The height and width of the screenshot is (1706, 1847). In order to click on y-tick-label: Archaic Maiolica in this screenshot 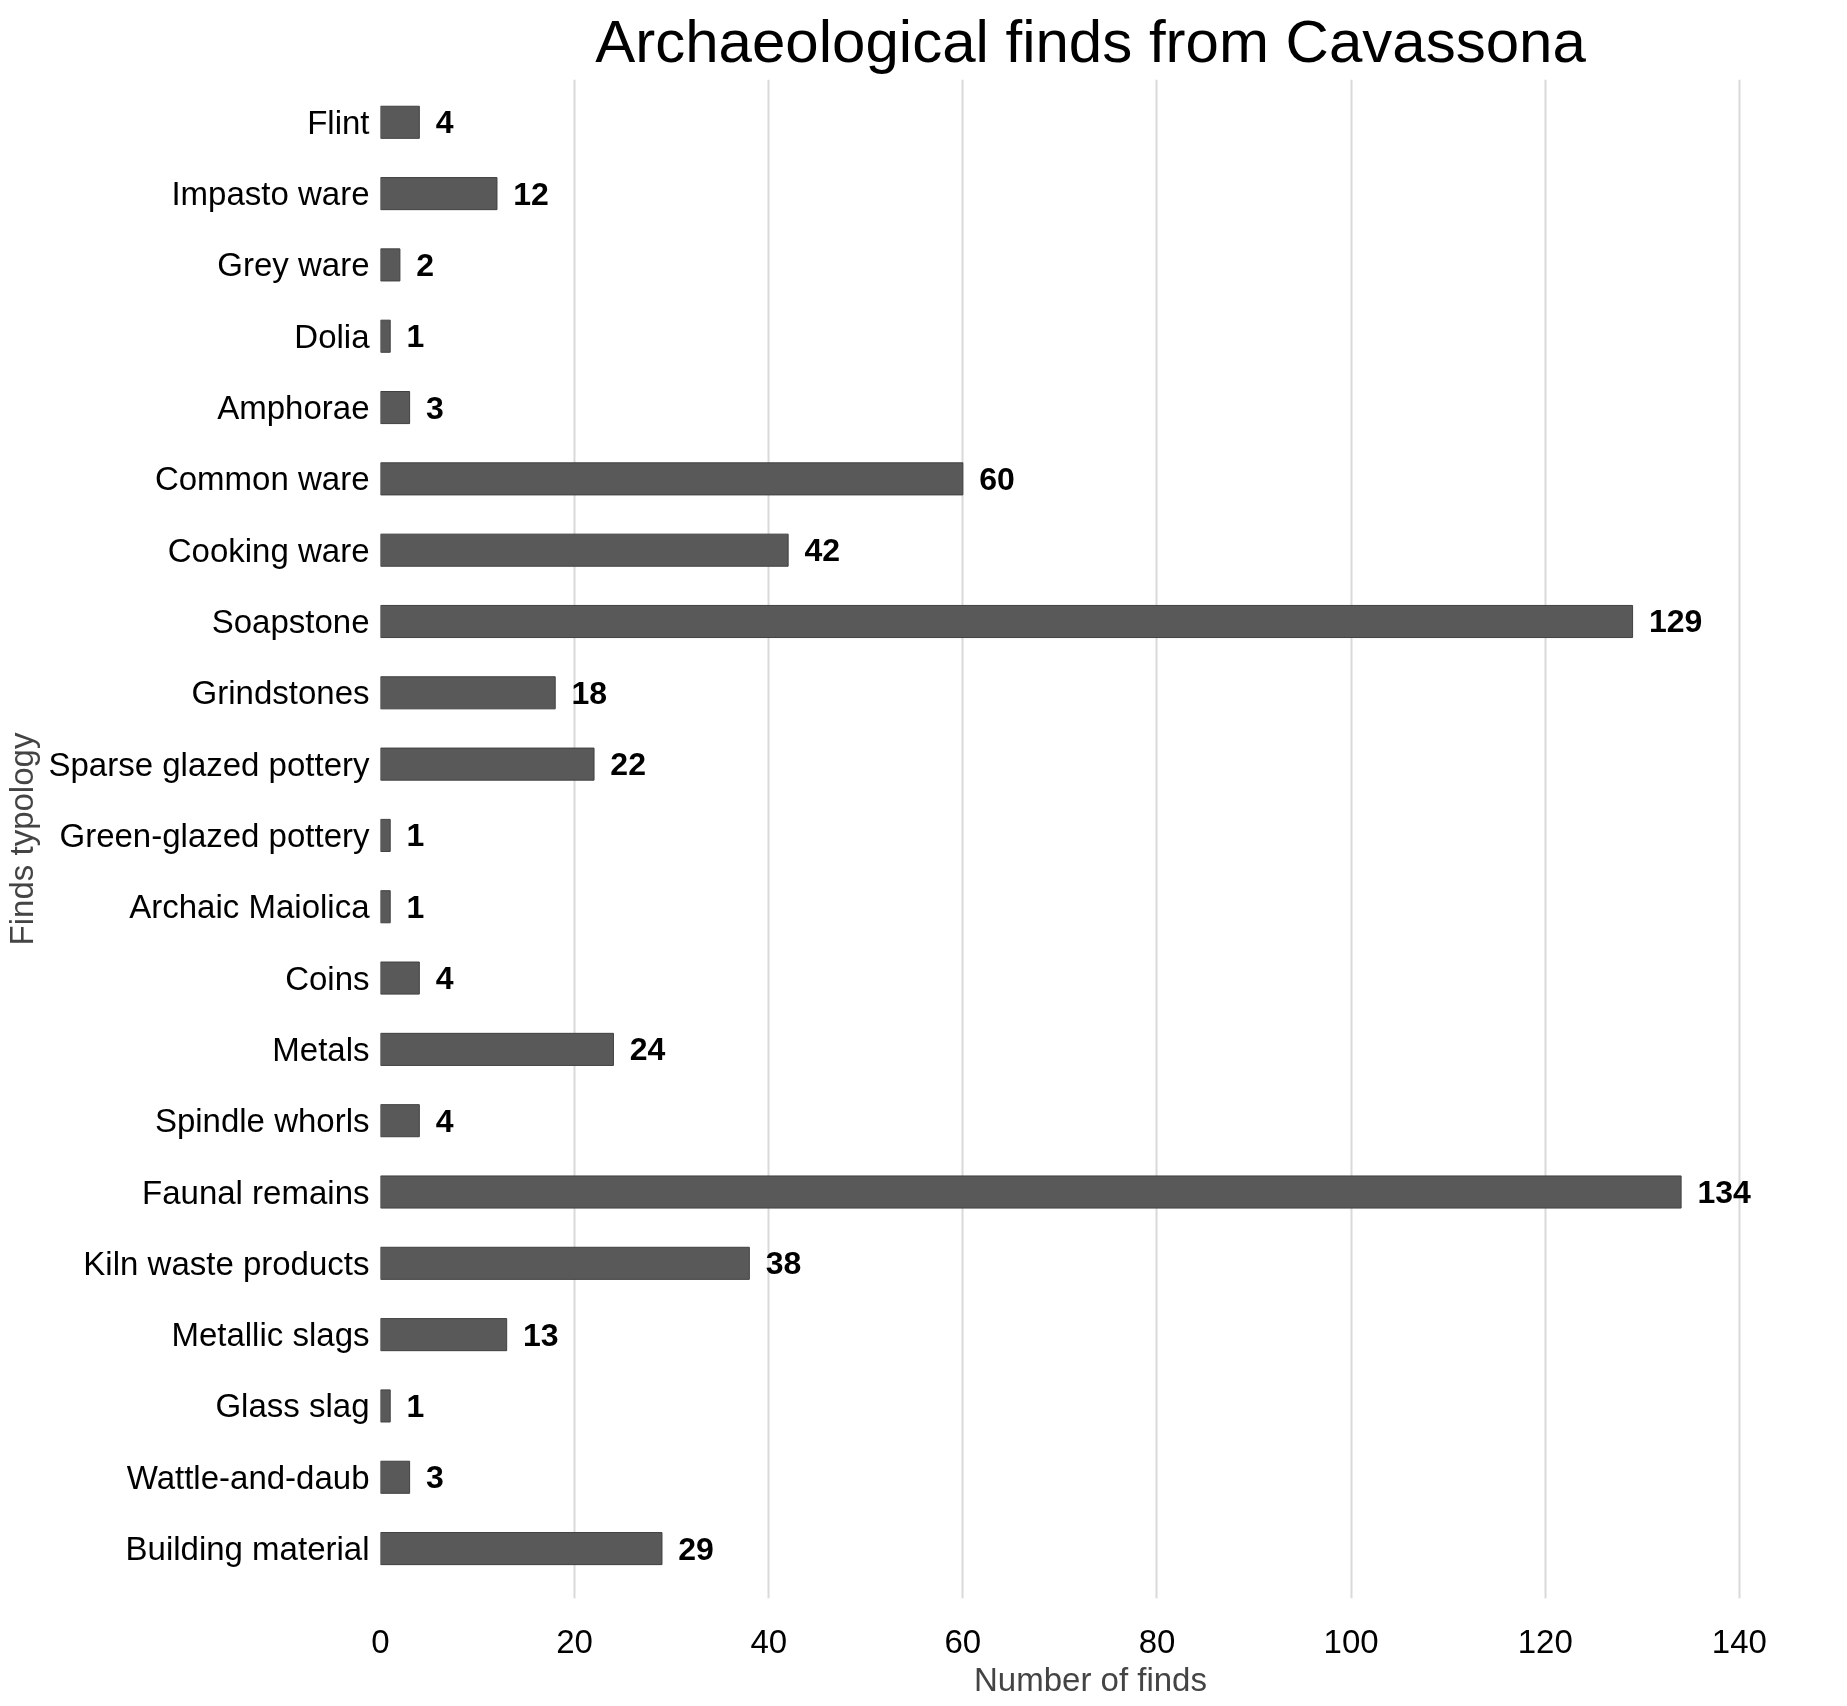, I will do `click(250, 907)`.